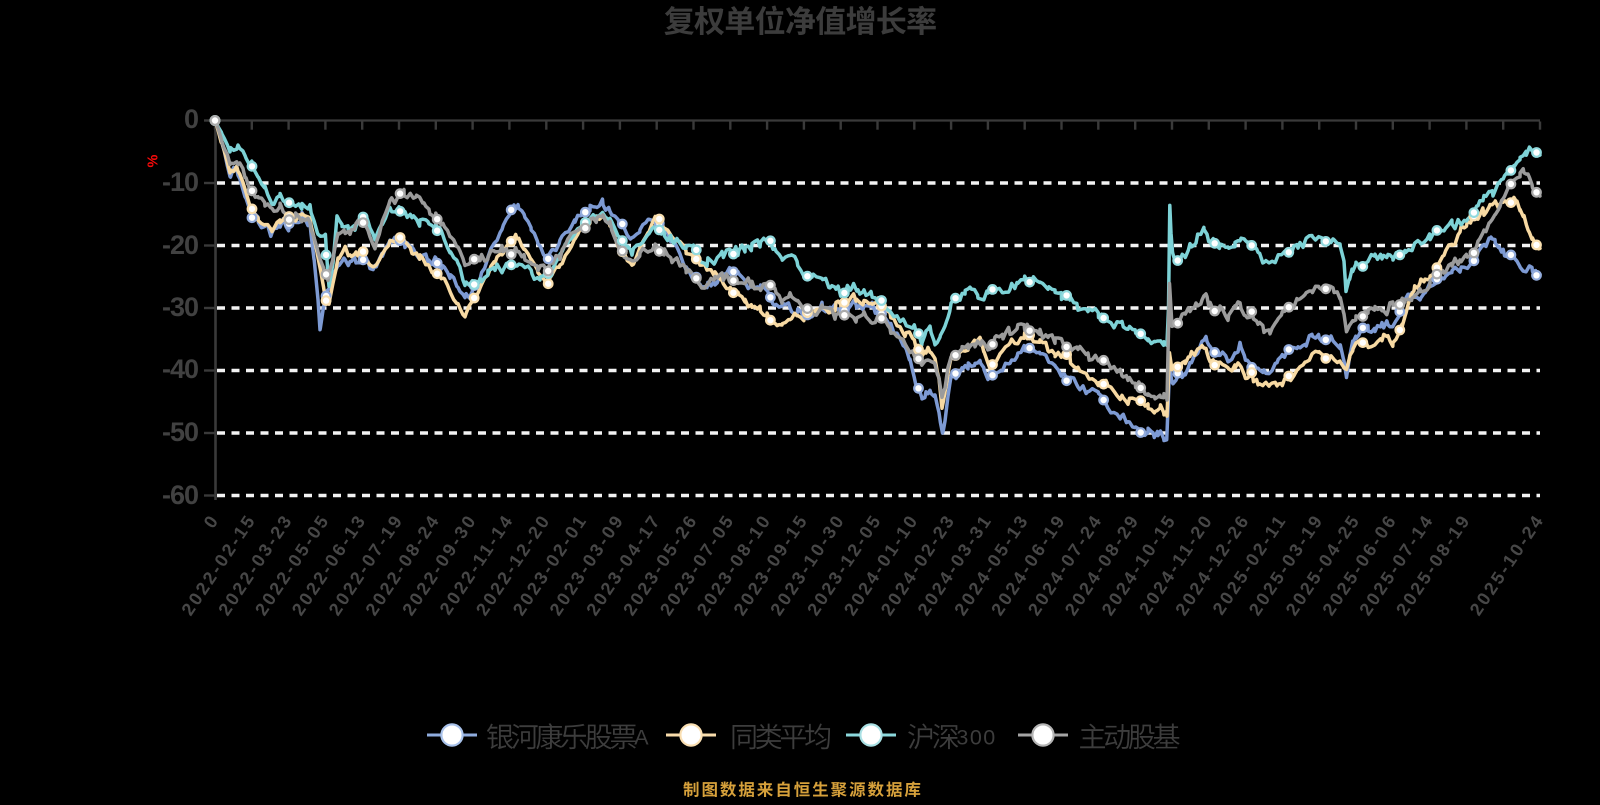 This screenshot has height=805, width=1600. I want to click on svg-text: -30, so click(180, 307).